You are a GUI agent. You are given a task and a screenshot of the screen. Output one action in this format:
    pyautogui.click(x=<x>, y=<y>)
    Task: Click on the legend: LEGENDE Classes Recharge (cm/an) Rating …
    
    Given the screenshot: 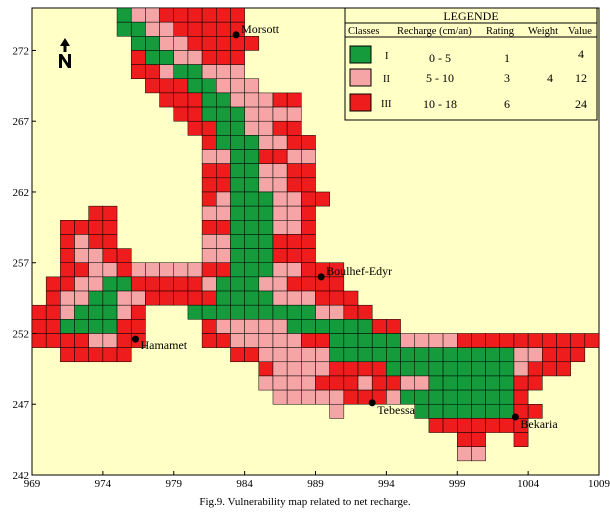 What is the action you would take?
    pyautogui.click(x=471, y=64)
    